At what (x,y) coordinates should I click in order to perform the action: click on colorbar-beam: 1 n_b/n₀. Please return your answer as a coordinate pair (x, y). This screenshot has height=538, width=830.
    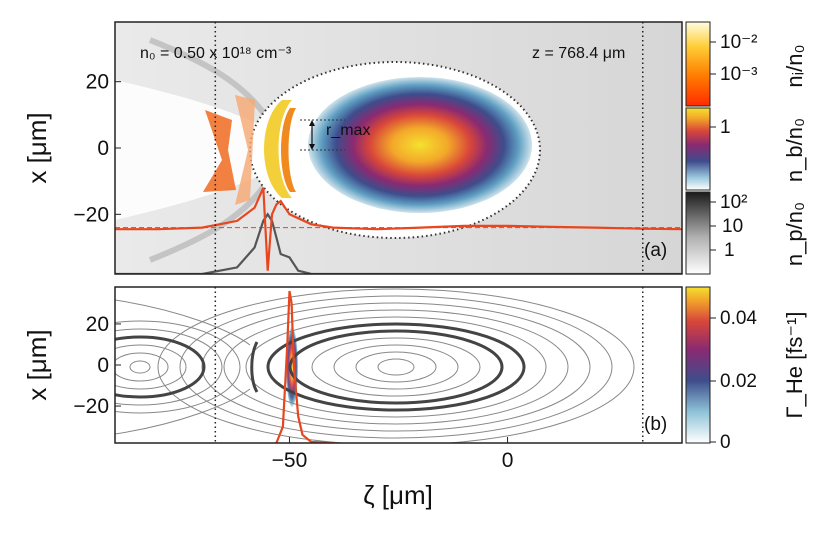
    Looking at the image, I should click on (746, 149).